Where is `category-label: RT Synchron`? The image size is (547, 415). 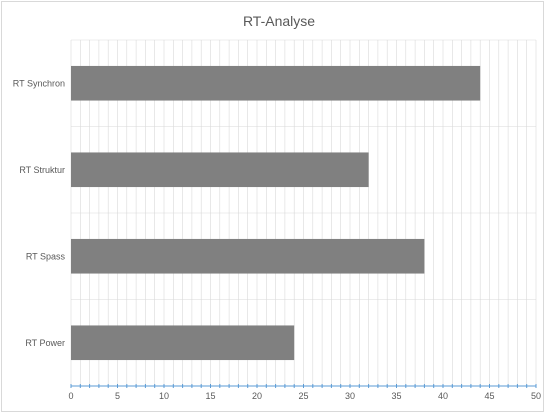
category-label: RT Synchron is located at coordinates (39, 83).